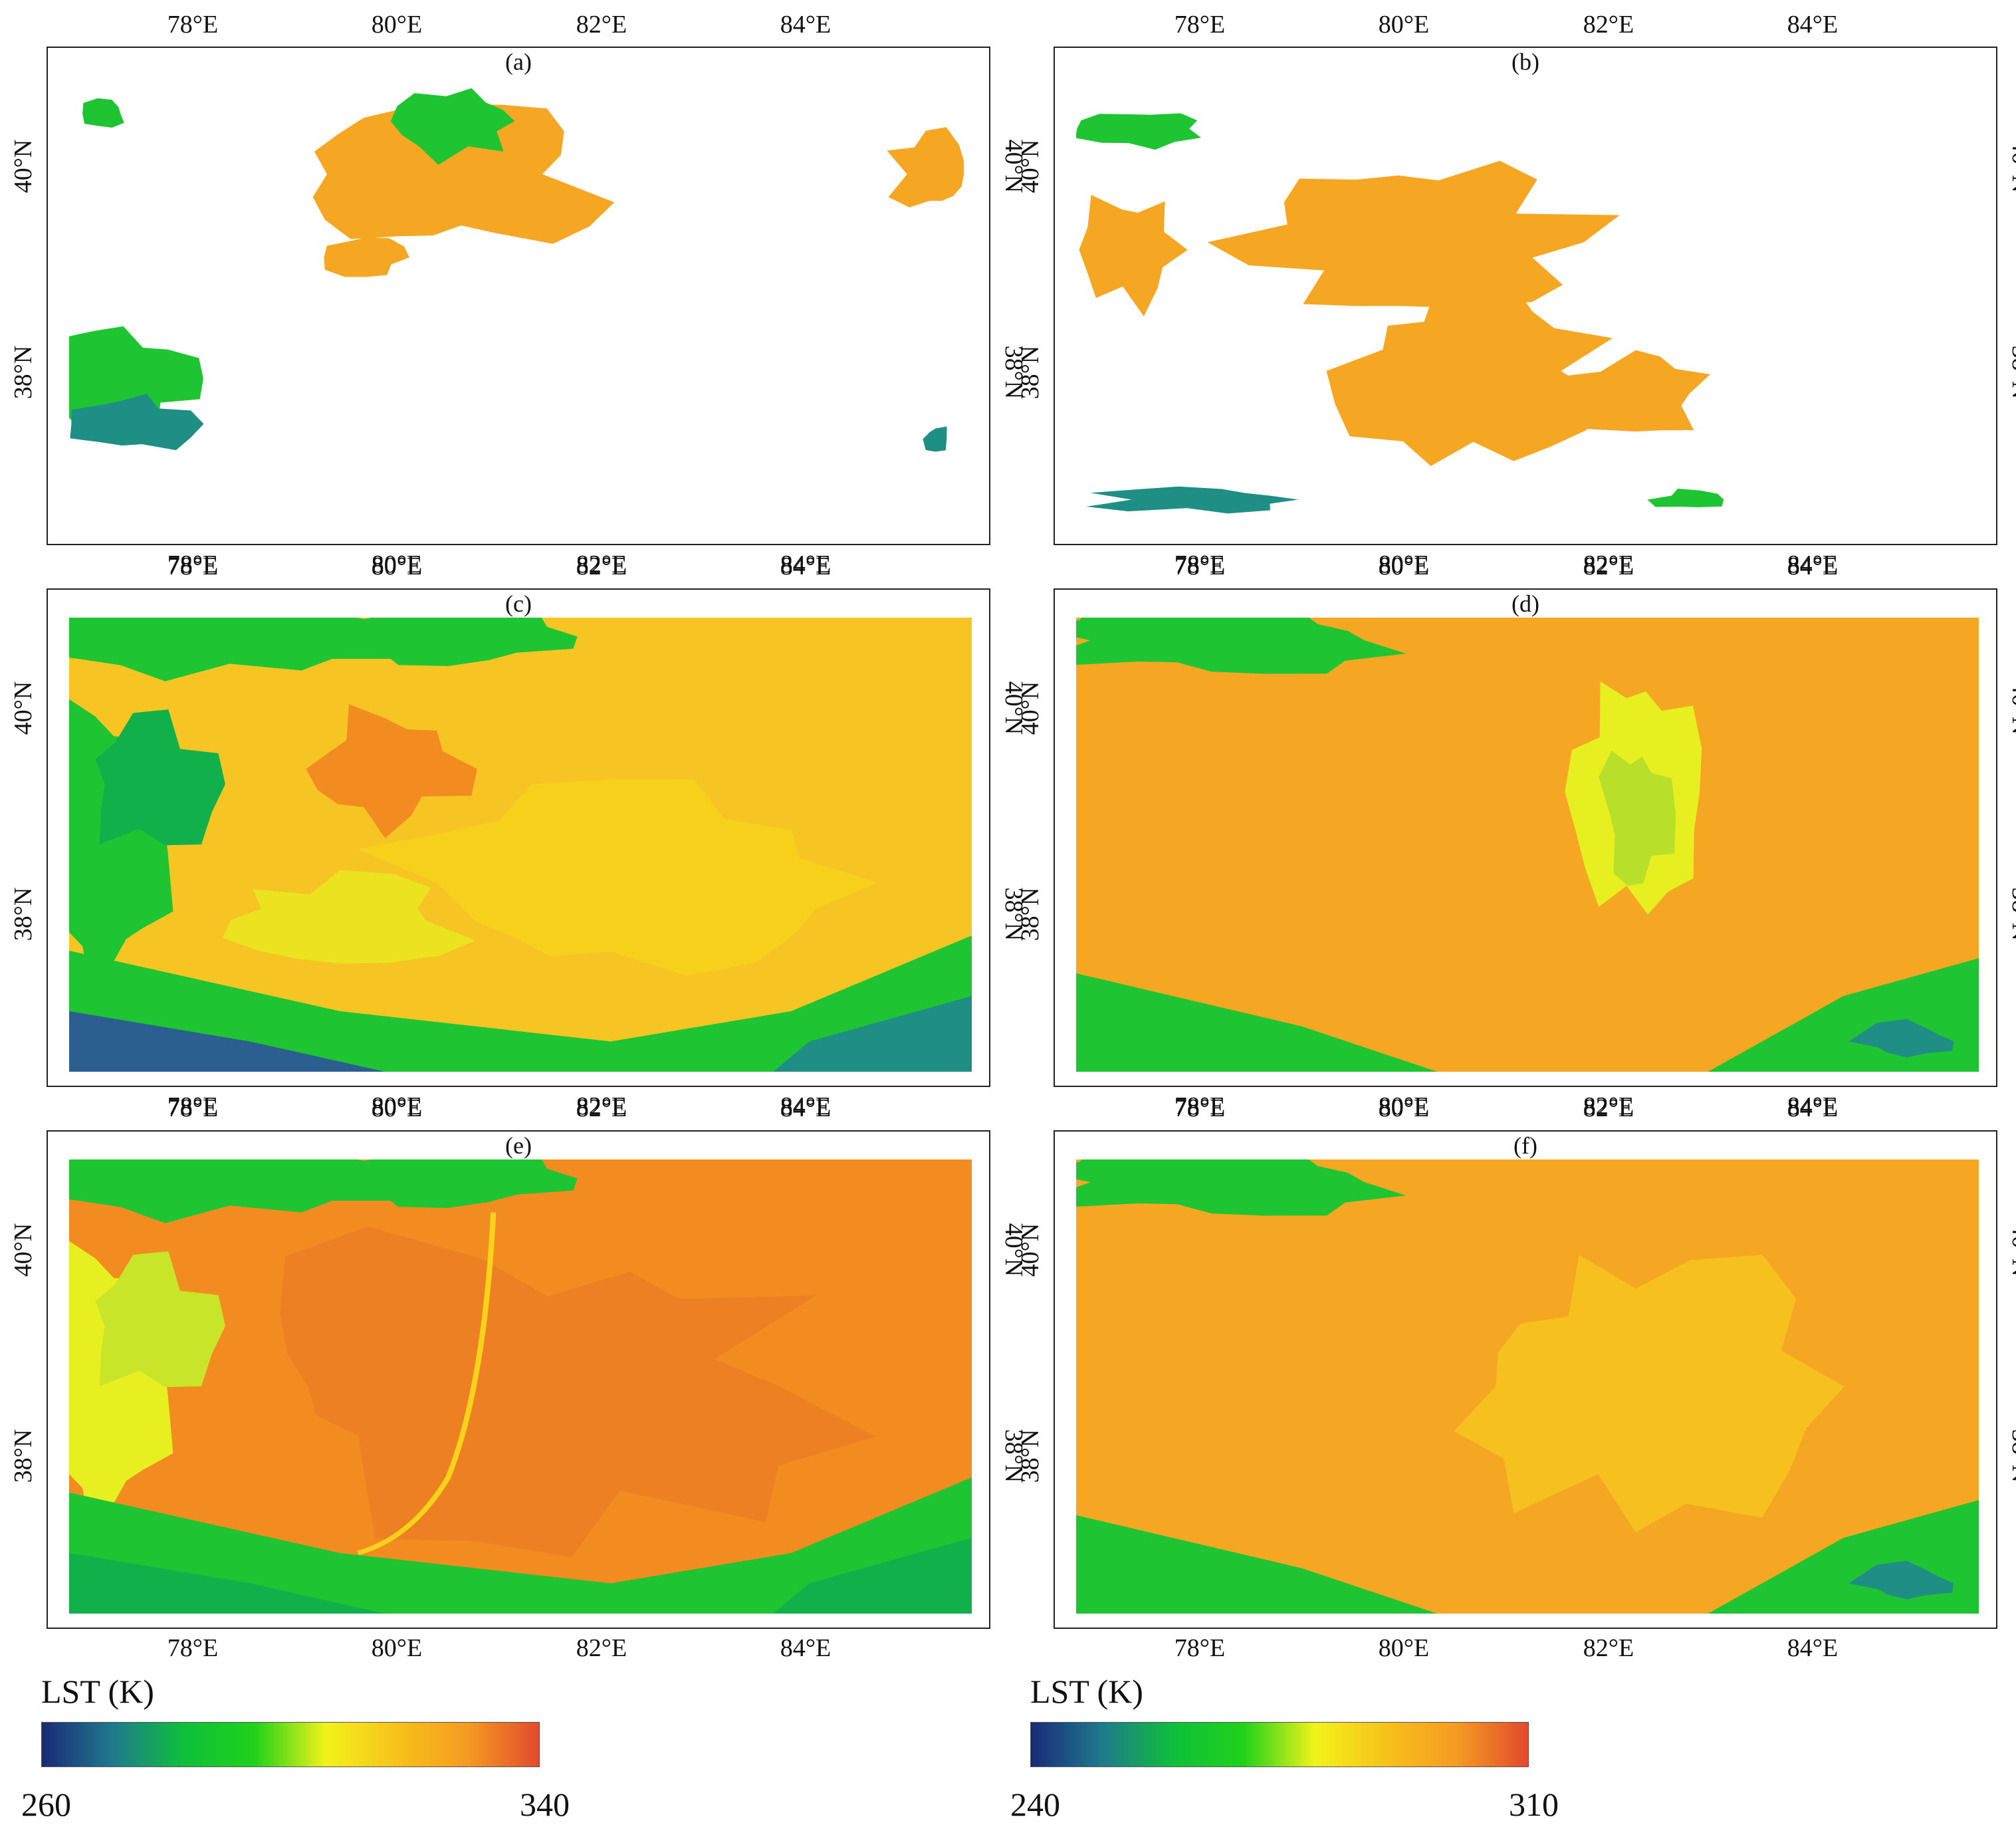  I want to click on panel-label: (b), so click(1525, 62).